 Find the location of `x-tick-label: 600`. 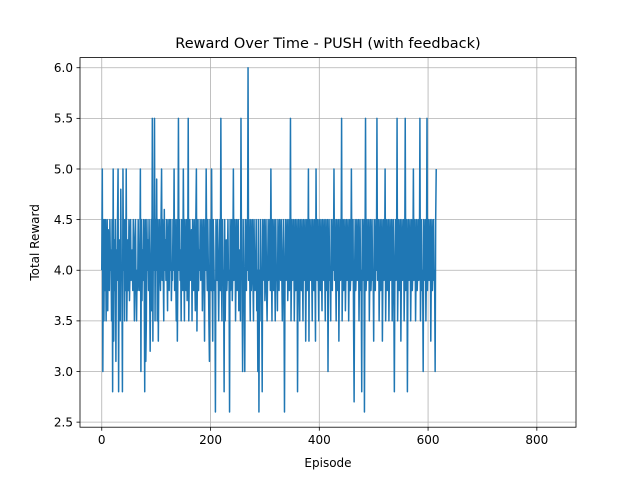

x-tick-label: 600 is located at coordinates (428, 440).